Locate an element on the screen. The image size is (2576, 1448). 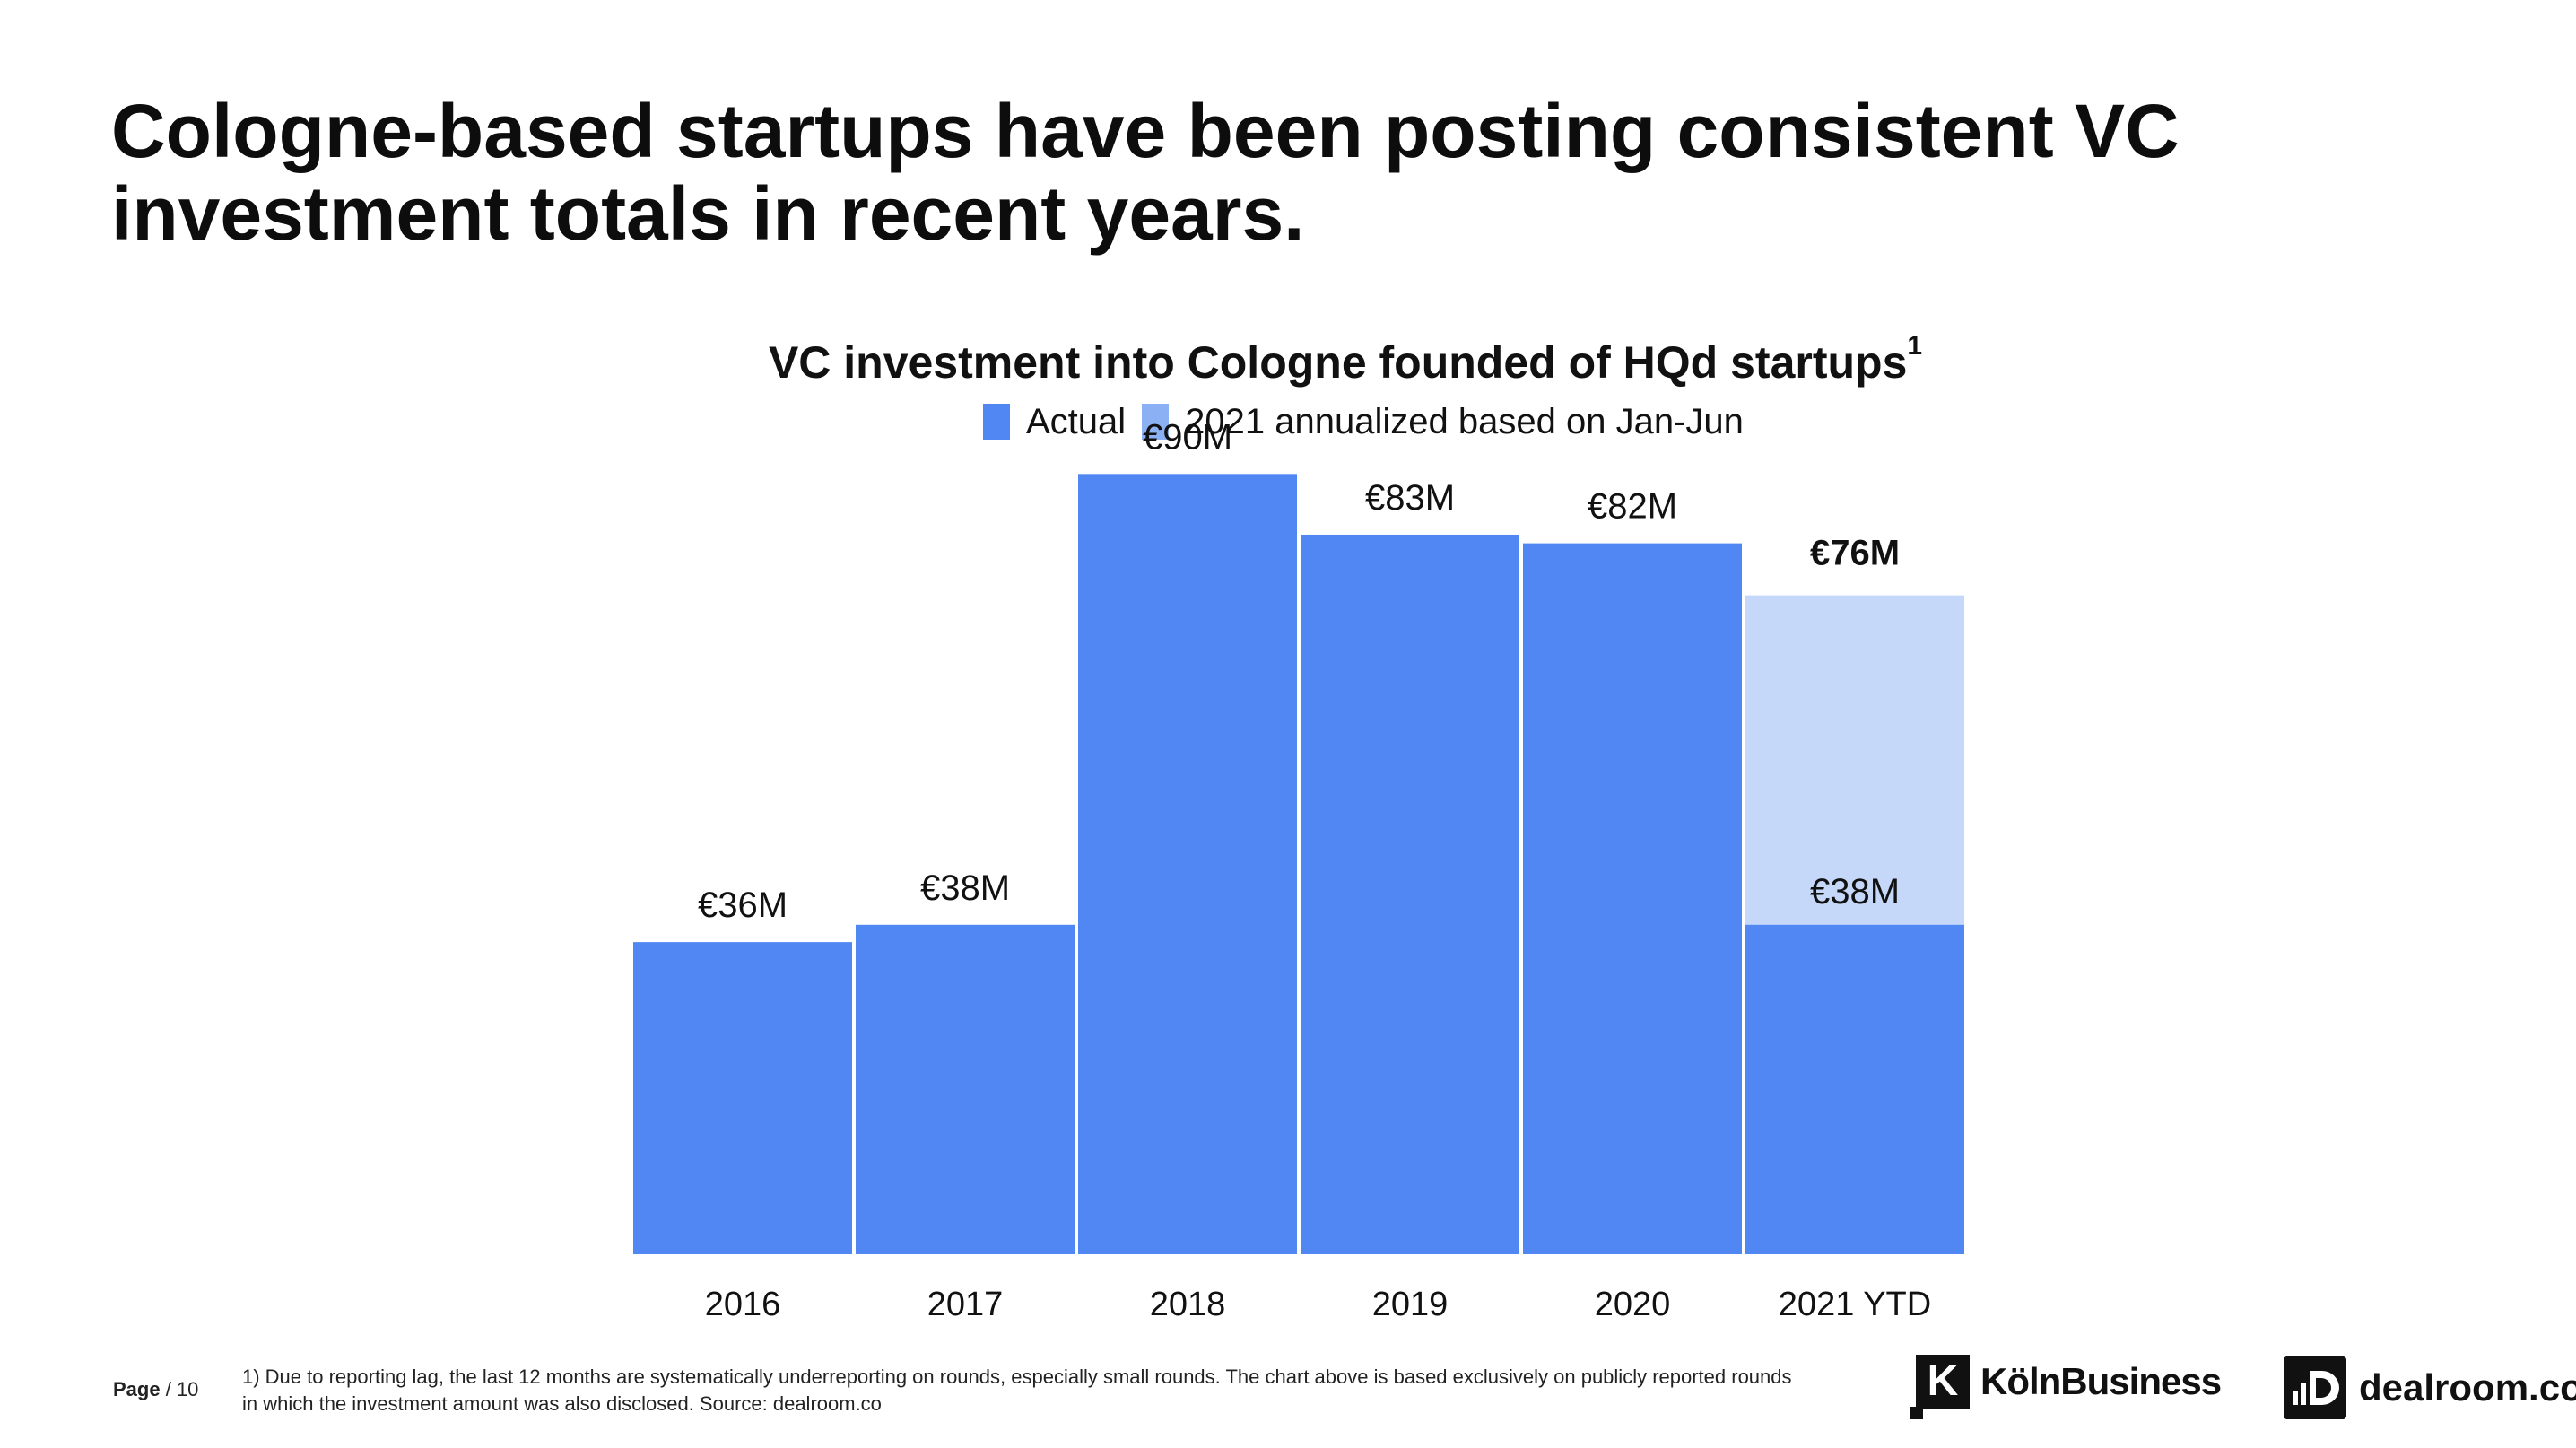
data-label-annualized-2021-ytd: €76M is located at coordinates (1855, 553).